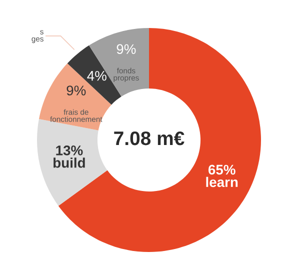 The height and width of the screenshot is (280, 298). Describe the element at coordinates (96, 75) in the screenshot. I see `data-label: 4%` at that location.